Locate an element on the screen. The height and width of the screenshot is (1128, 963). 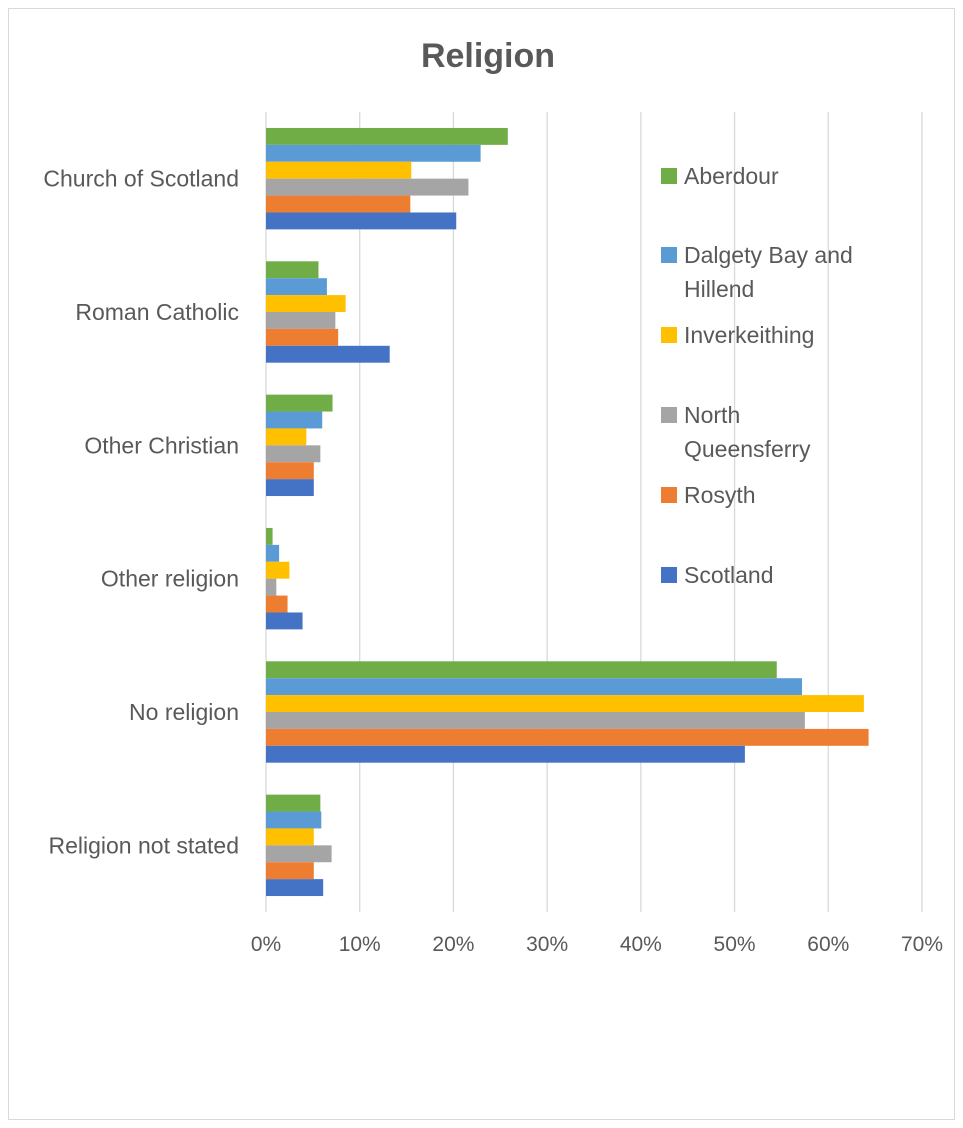
x-tick-label: 30% is located at coordinates (547, 944).